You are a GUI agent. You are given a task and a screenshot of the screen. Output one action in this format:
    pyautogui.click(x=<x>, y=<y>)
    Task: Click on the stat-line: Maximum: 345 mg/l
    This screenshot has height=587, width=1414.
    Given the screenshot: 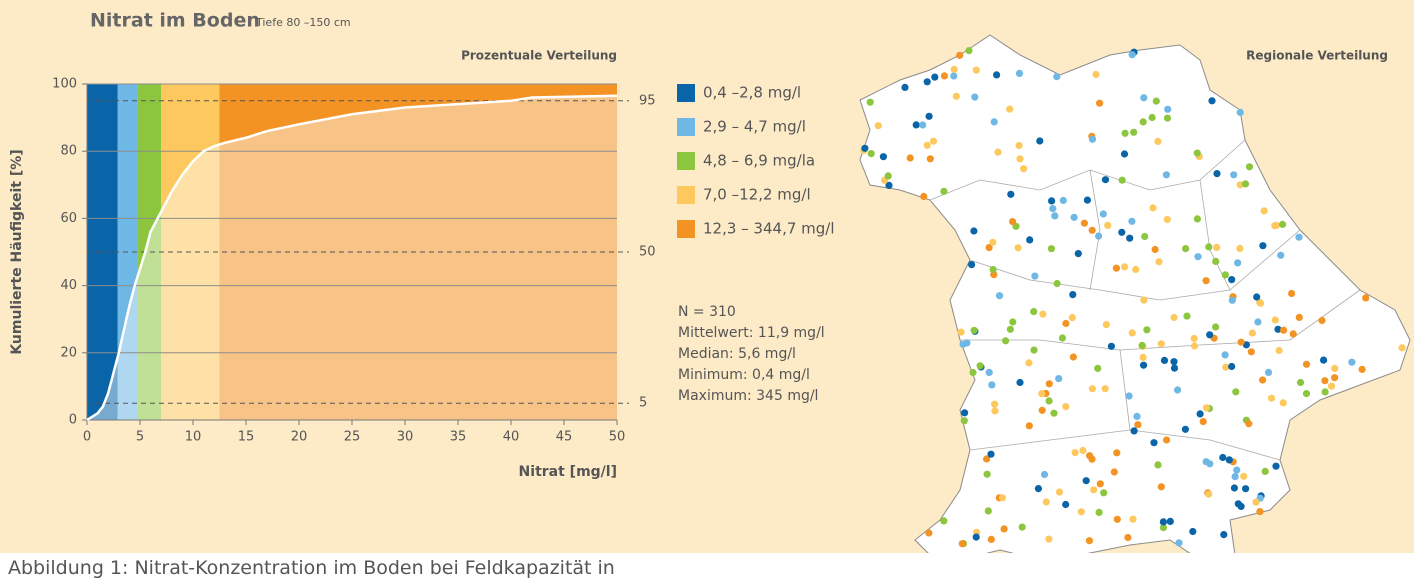 What is the action you would take?
    pyautogui.click(x=748, y=396)
    